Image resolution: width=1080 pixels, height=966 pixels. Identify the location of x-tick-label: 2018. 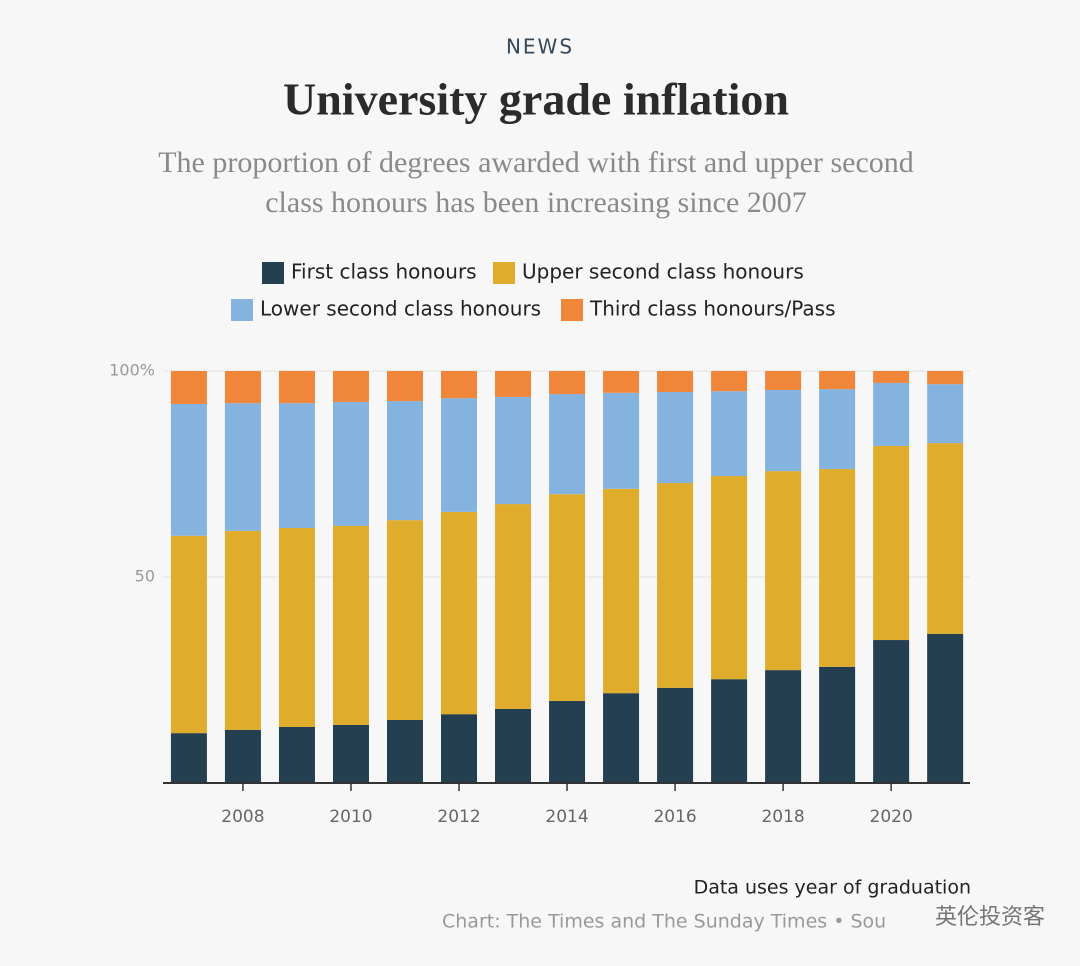
(782, 817).